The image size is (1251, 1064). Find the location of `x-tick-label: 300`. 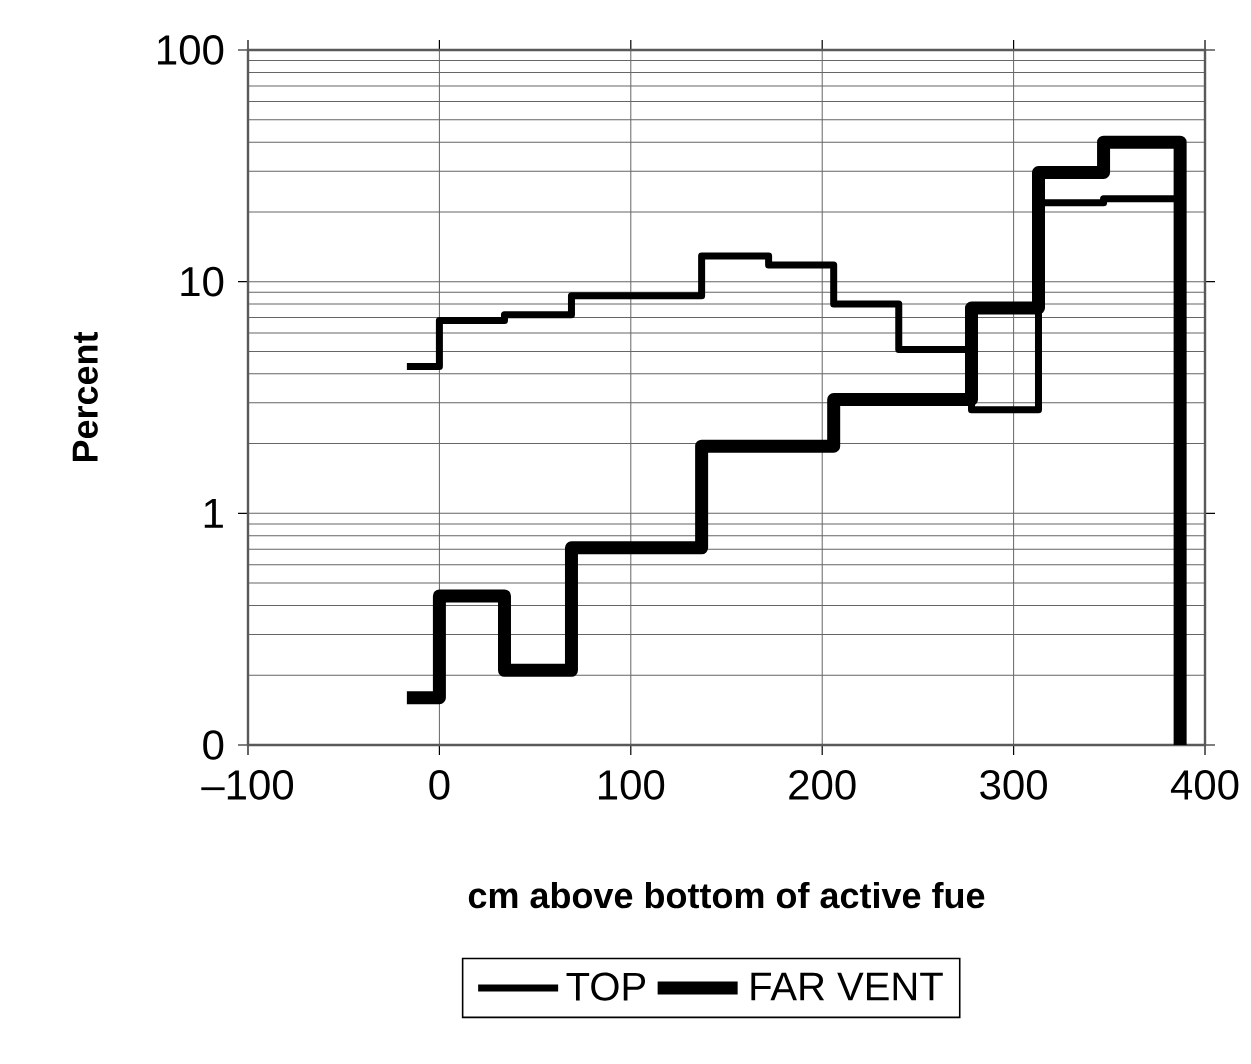

x-tick-label: 300 is located at coordinates (1013, 785).